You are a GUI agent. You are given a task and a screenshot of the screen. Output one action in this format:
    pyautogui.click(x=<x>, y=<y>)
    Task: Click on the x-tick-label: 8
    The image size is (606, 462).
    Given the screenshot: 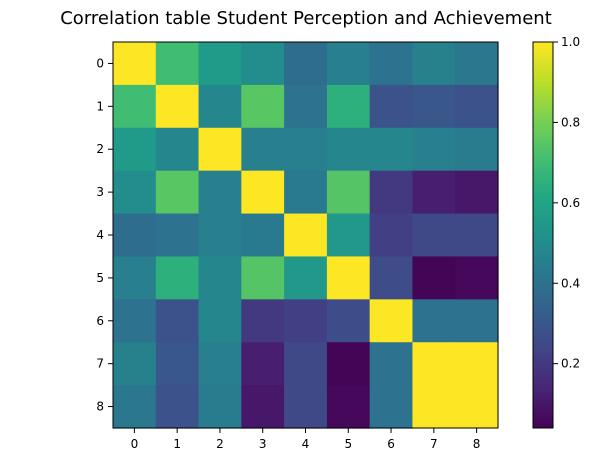 What is the action you would take?
    pyautogui.click(x=477, y=444)
    